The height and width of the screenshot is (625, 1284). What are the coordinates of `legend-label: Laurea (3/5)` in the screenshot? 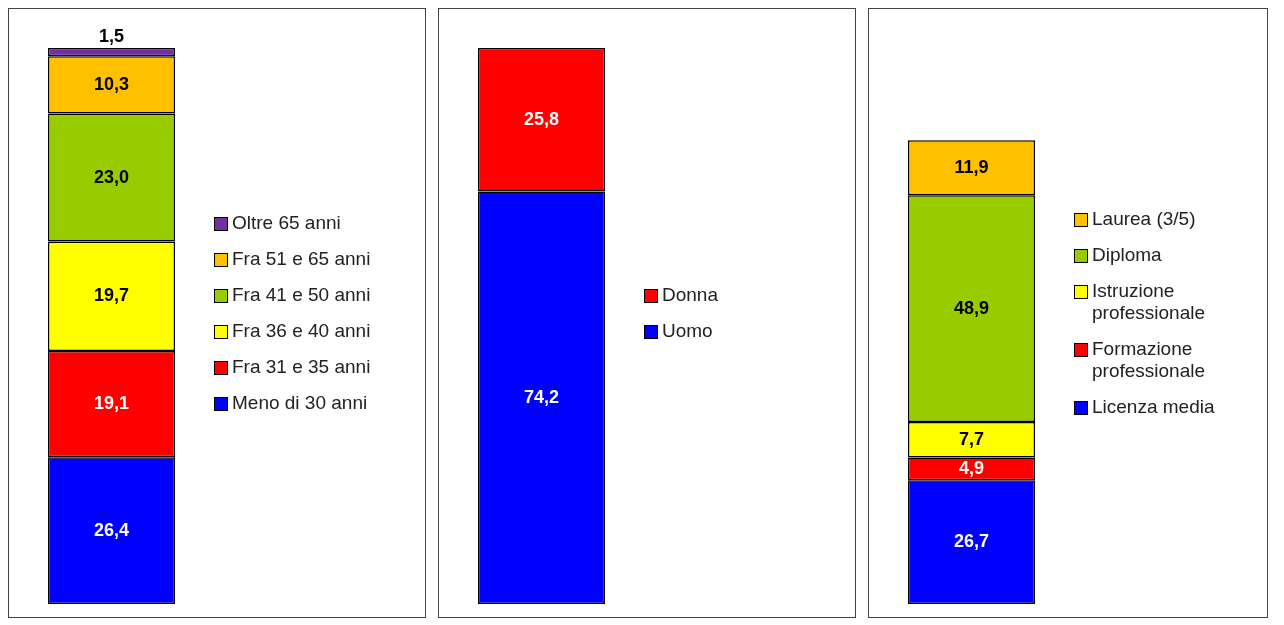 It's located at (1144, 219).